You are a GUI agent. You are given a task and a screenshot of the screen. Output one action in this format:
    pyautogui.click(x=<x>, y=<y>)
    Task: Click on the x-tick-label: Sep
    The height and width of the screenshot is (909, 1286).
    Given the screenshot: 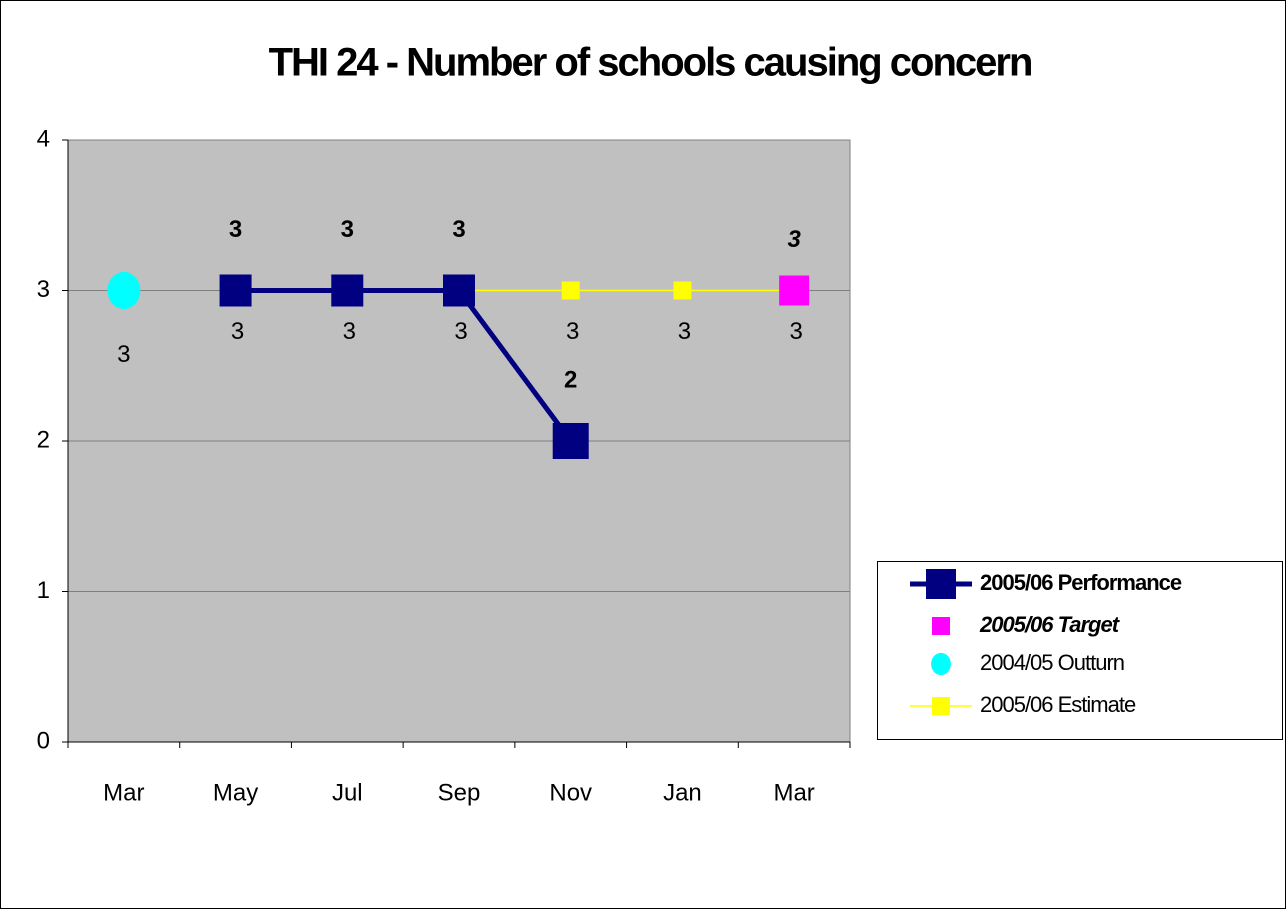 What is the action you would take?
    pyautogui.click(x=459, y=792)
    